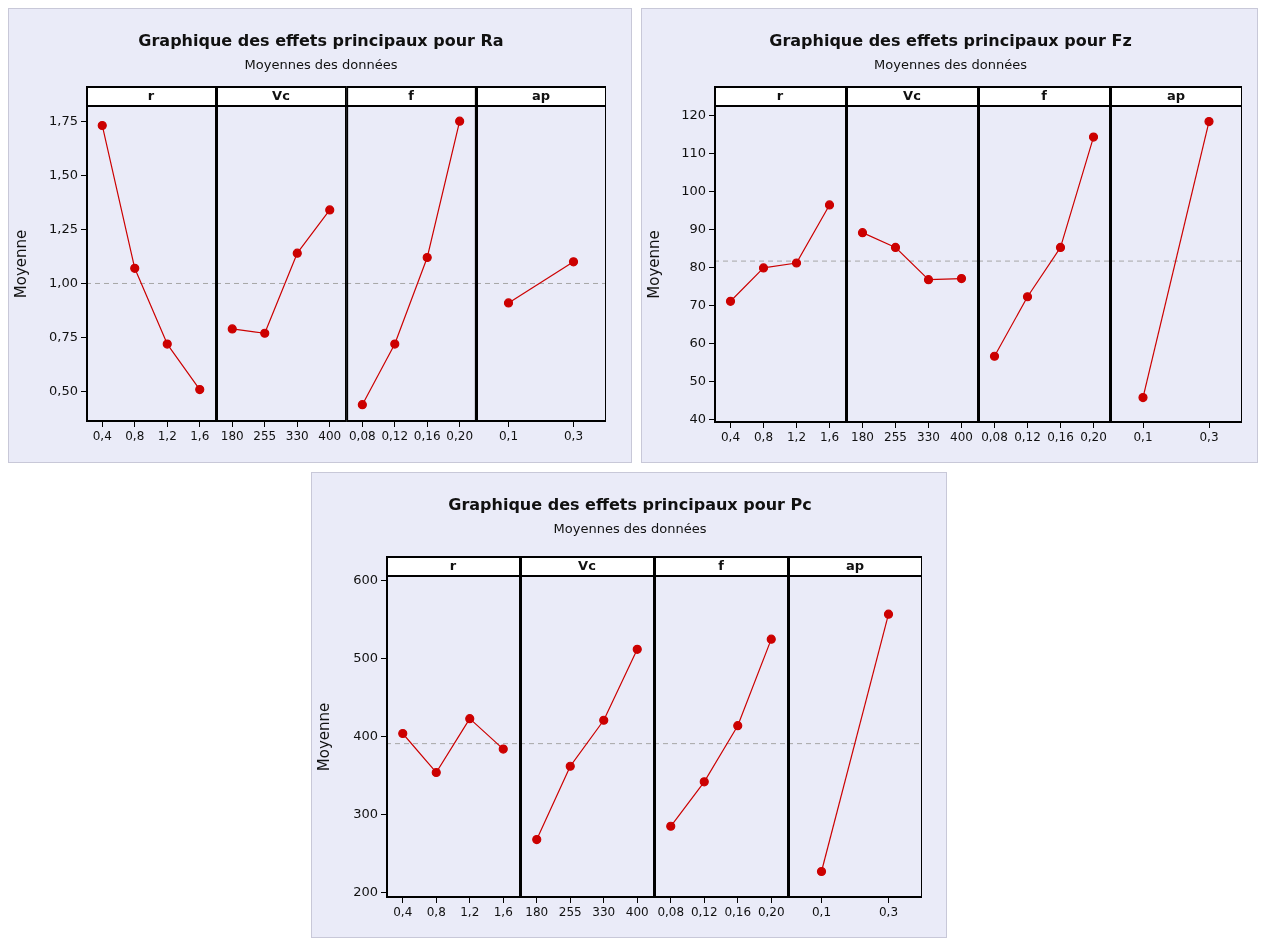 The image size is (1263, 940). I want to click on y-tick-label: 1,00, so click(63, 282).